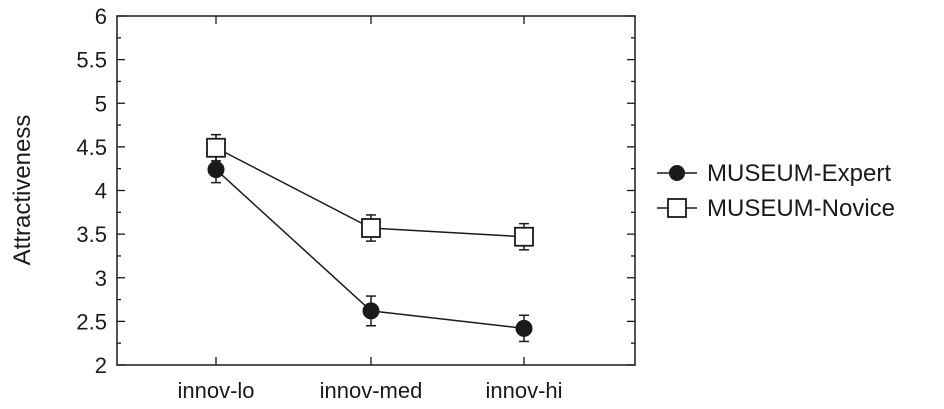 This screenshot has height=409, width=944. I want to click on y-tick-label: 2, so click(101, 365).